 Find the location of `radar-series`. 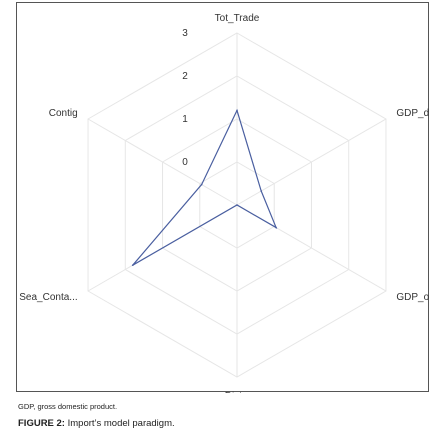

radar-series is located at coordinates (204, 187).